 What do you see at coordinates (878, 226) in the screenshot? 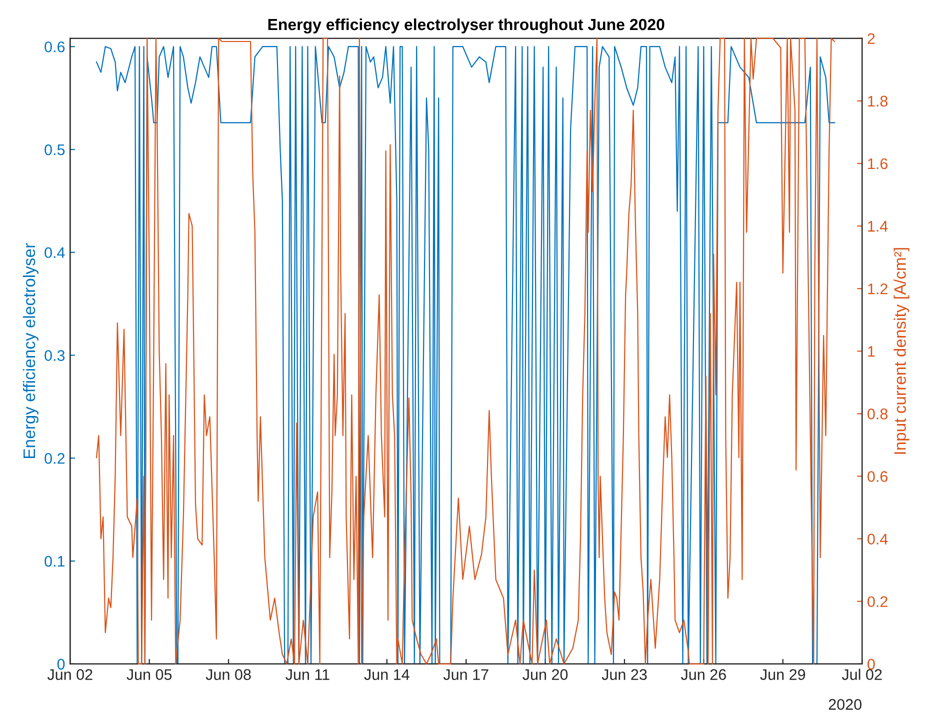
I see `y2-tick-label: 1.4` at bounding box center [878, 226].